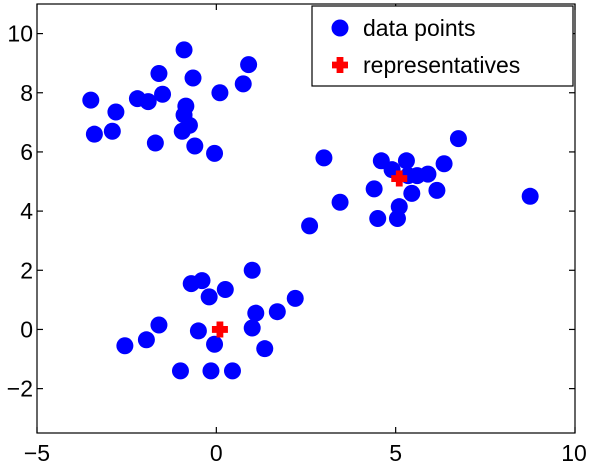  What do you see at coordinates (419, 28) in the screenshot?
I see `legend-label-data-points: data points` at bounding box center [419, 28].